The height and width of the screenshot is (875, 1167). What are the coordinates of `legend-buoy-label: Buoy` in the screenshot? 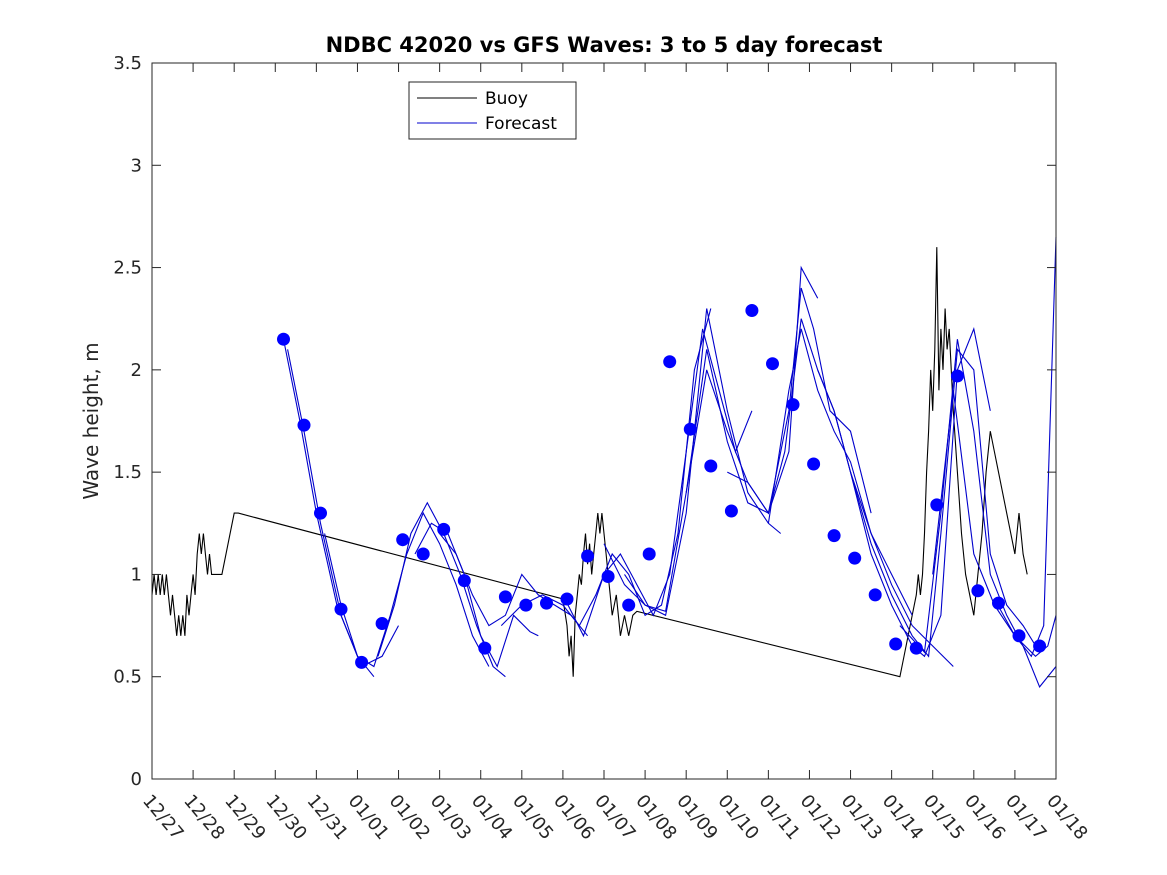 It's located at (506, 99).